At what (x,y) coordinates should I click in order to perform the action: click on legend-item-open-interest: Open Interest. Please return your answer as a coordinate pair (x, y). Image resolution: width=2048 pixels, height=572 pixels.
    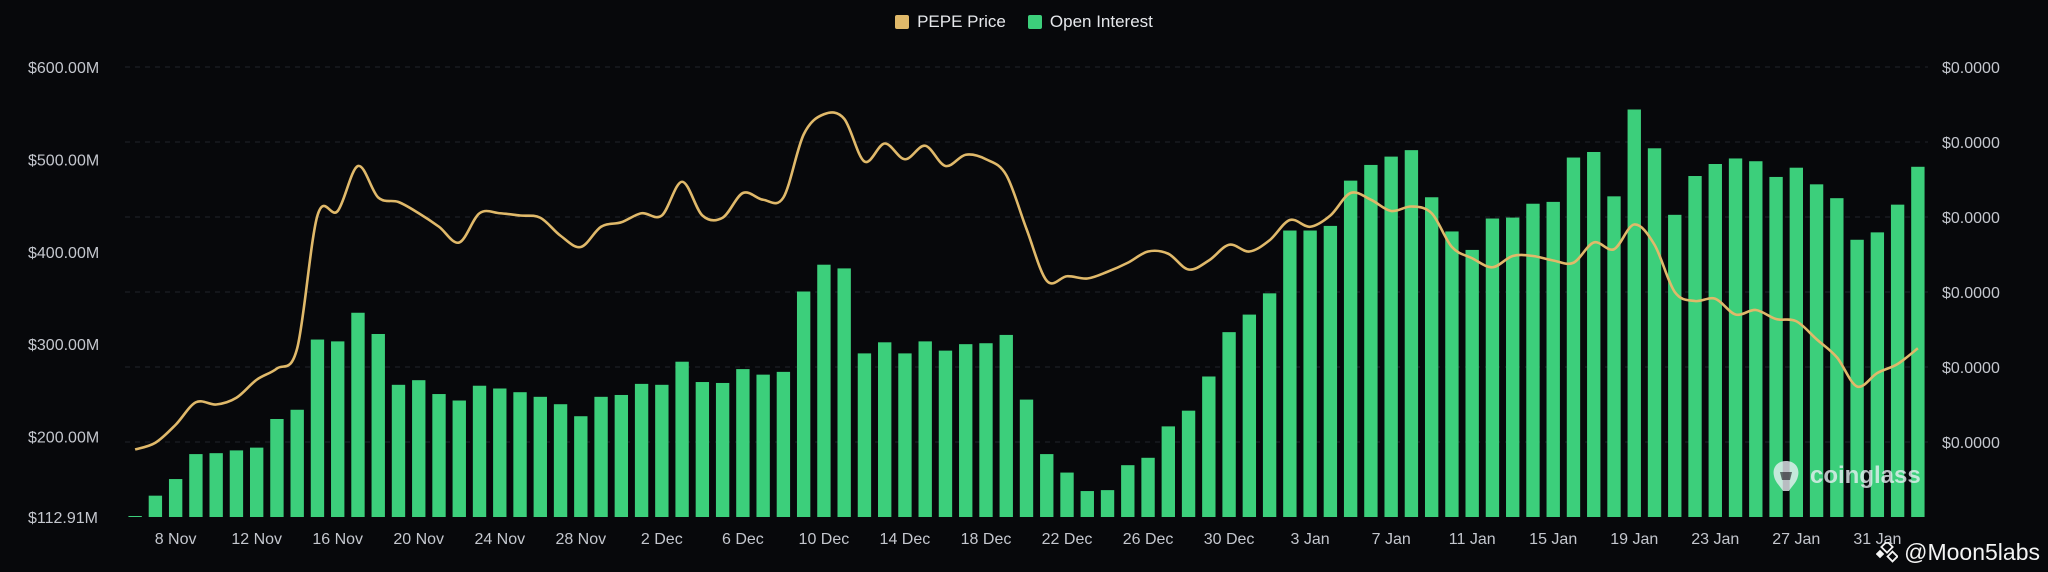
    Looking at the image, I should click on (1090, 22).